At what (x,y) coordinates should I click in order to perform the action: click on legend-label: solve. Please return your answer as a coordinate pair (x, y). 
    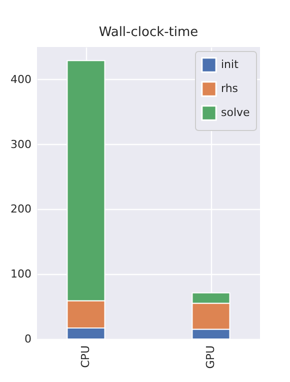
    Looking at the image, I should click on (235, 112).